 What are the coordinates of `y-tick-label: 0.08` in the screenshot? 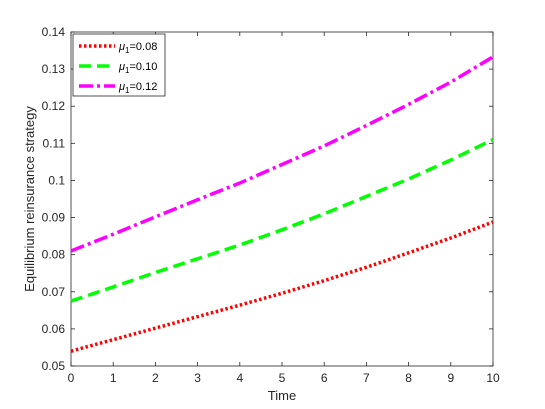 It's located at (54, 255).